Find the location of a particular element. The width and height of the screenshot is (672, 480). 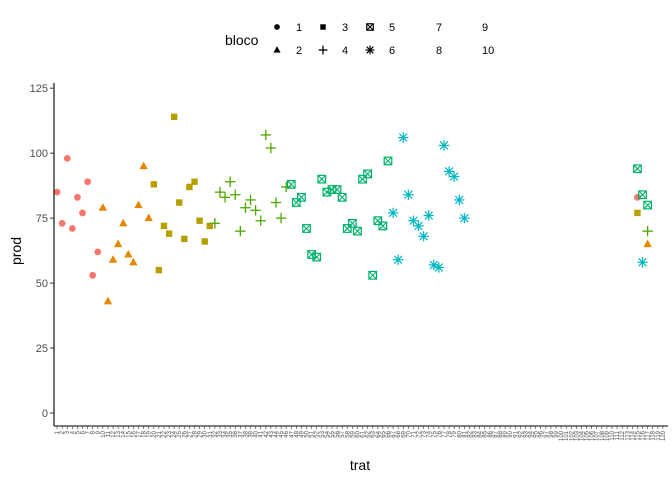

x-tick-label: 93 is located at coordinates (526, 433).